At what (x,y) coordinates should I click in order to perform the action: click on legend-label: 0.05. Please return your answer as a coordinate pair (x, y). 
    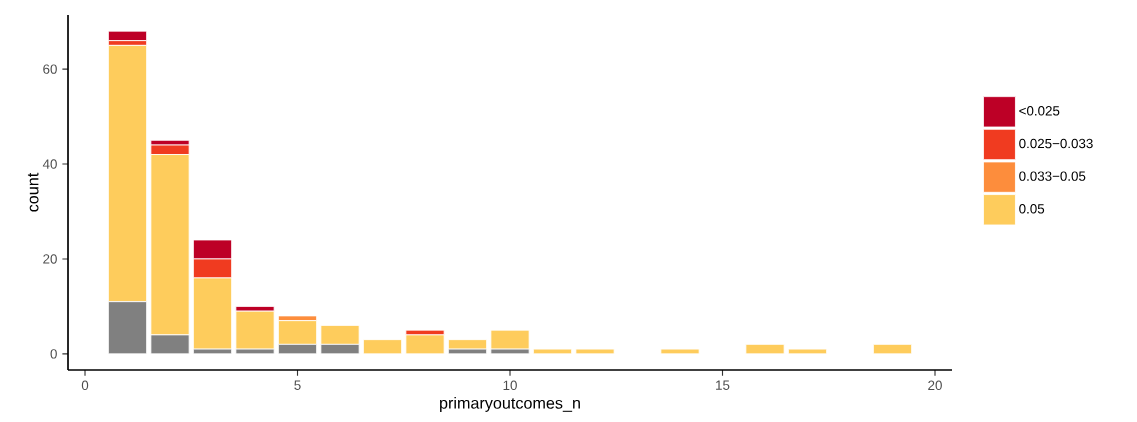
    Looking at the image, I should click on (1032, 209).